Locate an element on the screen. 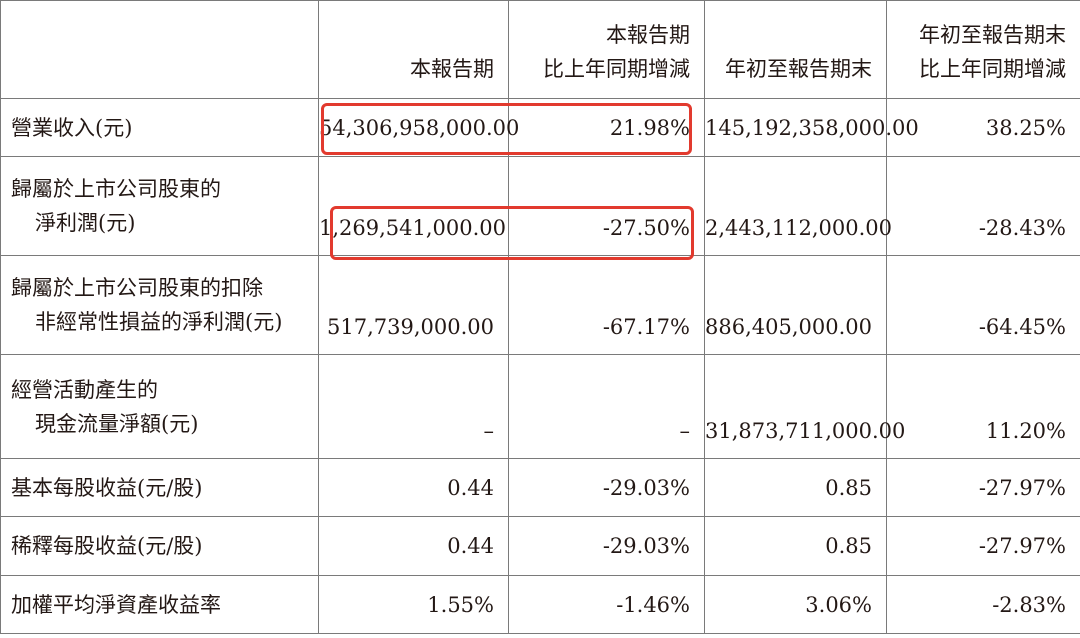  table-row: 稀釋每股收益(元/股) 0.44 -29.03% 0.85 -27.97% is located at coordinates (540, 546).